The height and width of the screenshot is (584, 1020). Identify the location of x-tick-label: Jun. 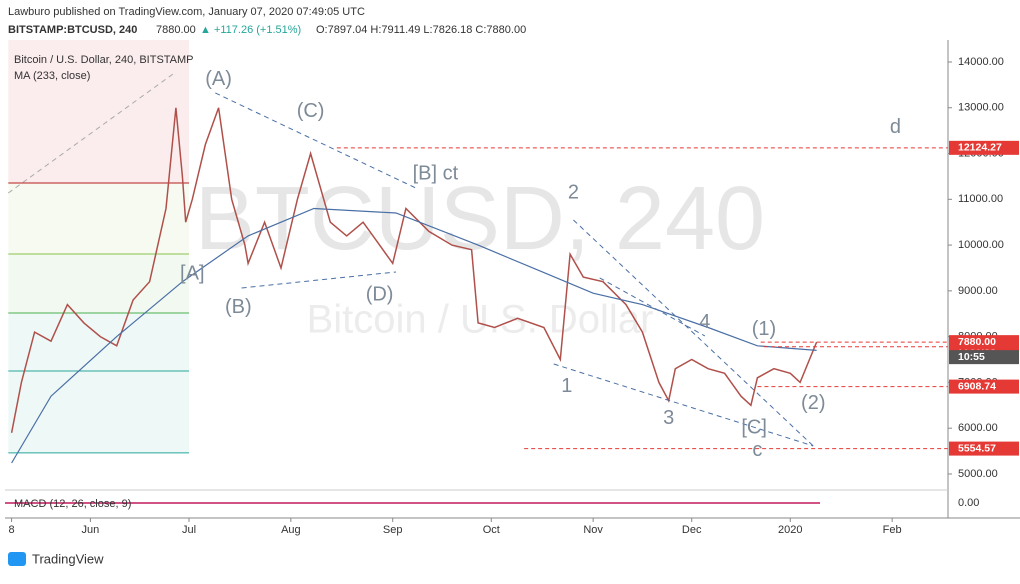
(91, 530).